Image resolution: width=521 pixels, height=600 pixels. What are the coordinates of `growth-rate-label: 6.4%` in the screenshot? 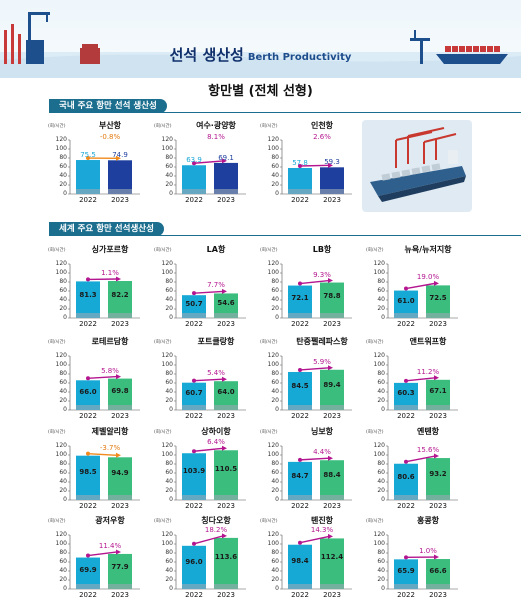 It's located at (216, 442).